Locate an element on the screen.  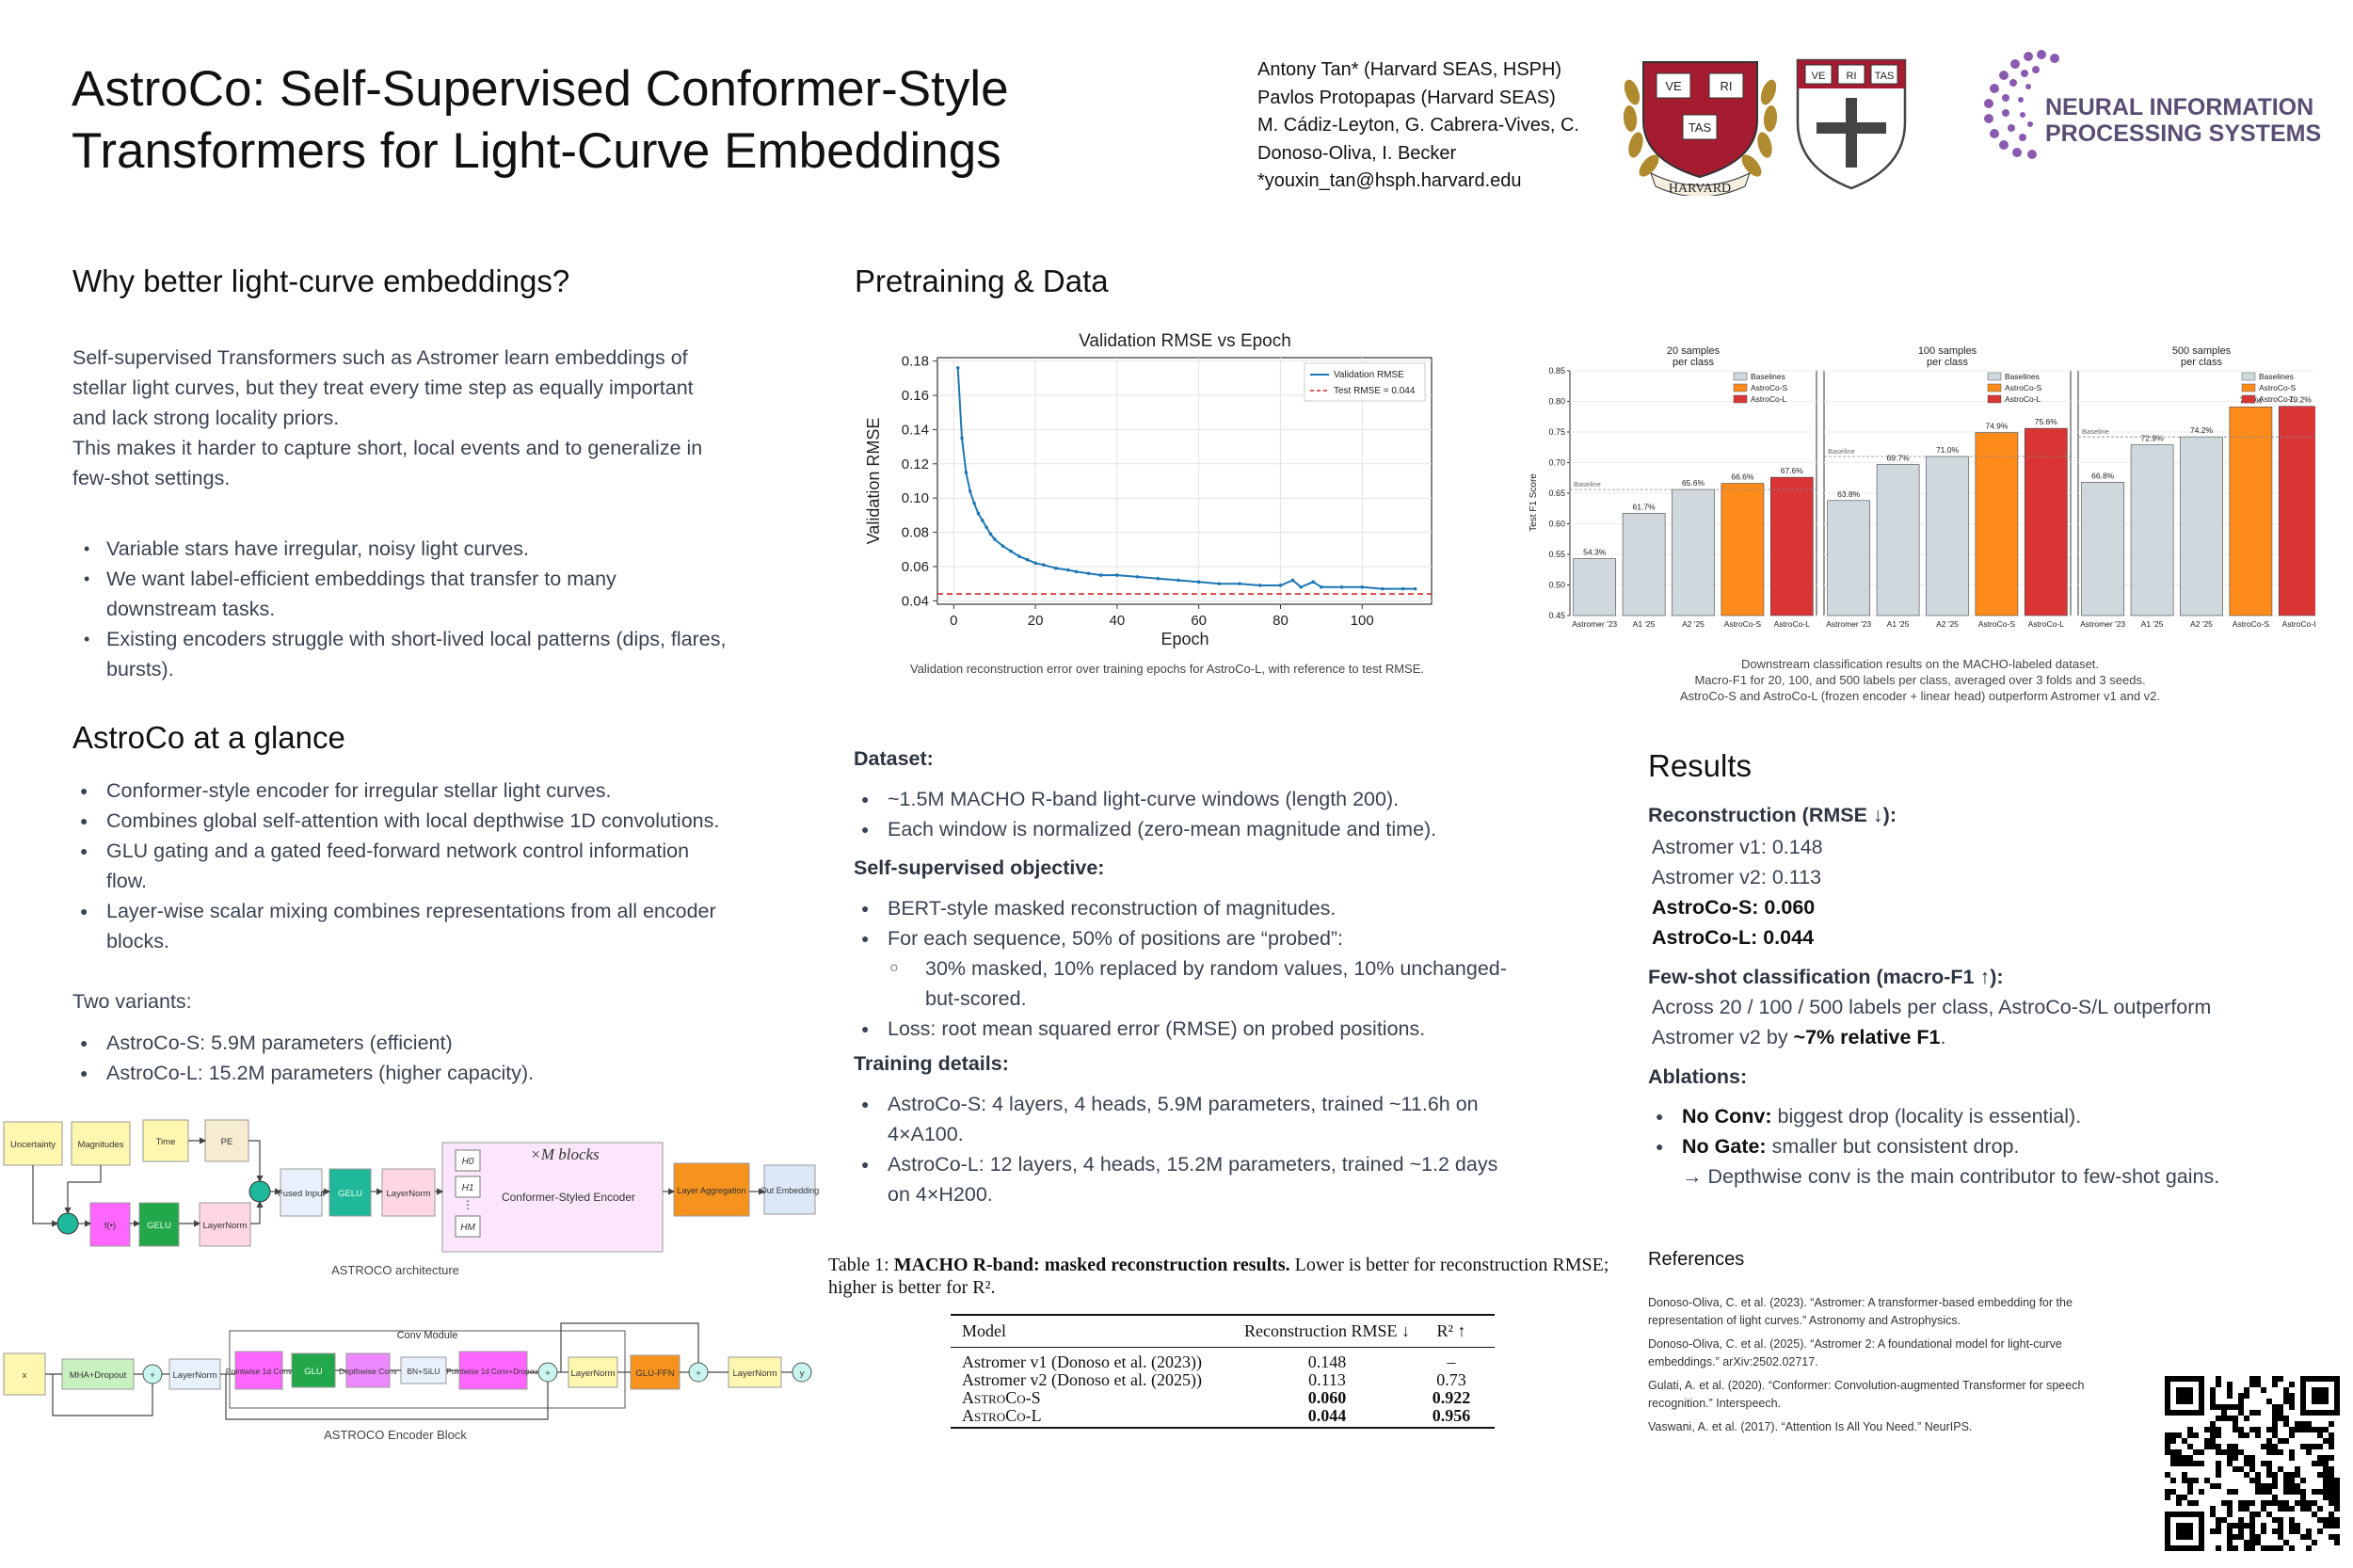
table-row: AstroCo-S 0.060 0.922 is located at coordinates (1223, 1398).